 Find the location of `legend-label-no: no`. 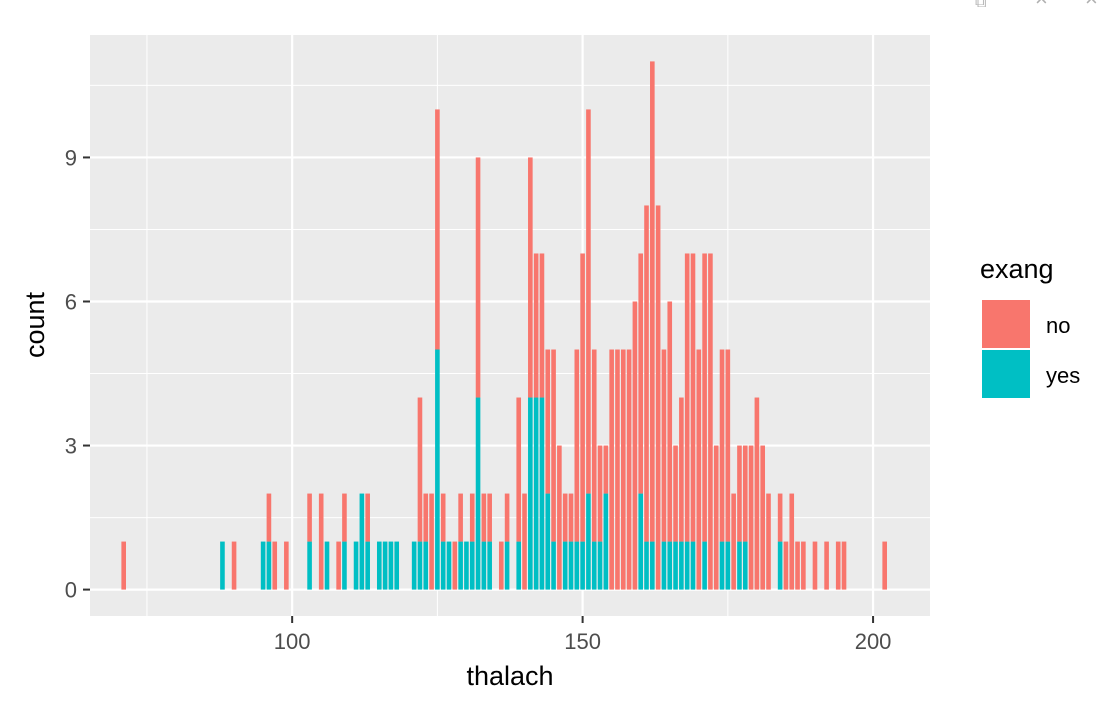

legend-label-no: no is located at coordinates (1058, 325).